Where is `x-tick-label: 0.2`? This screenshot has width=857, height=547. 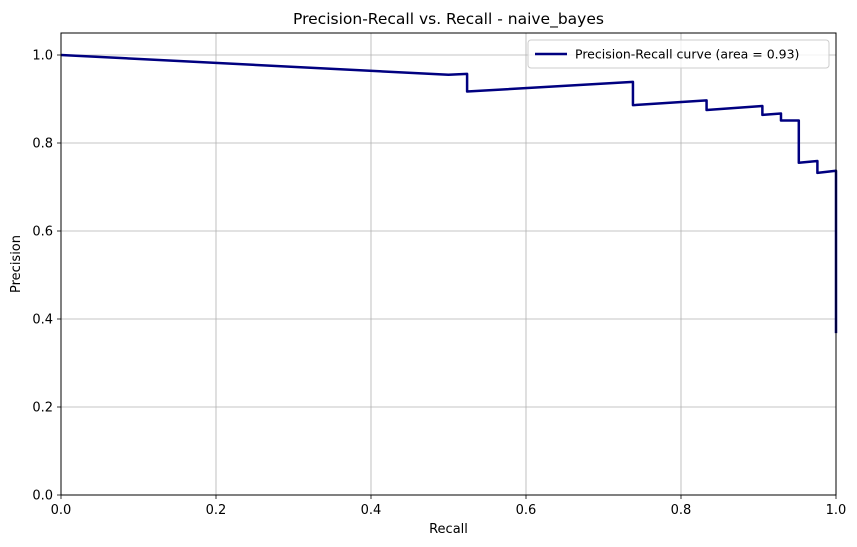 x-tick-label: 0.2 is located at coordinates (216, 510).